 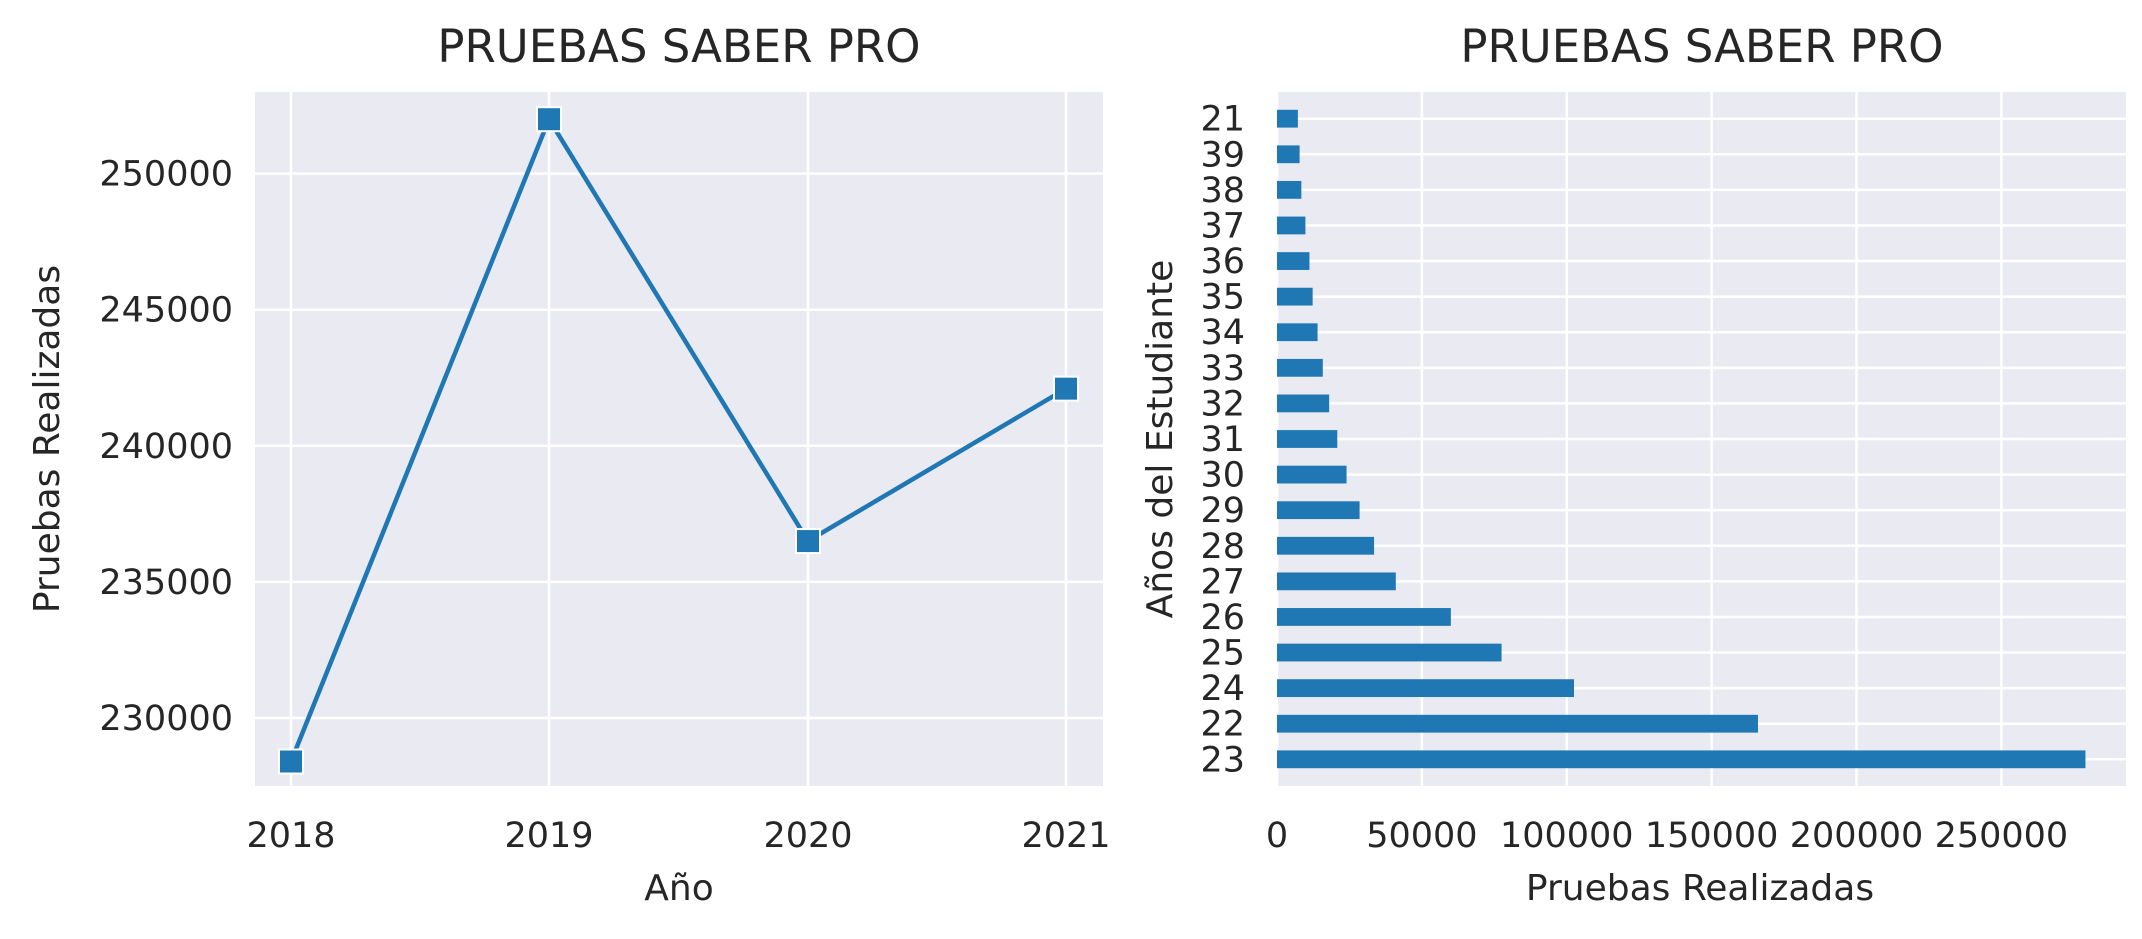 What do you see at coordinates (1222, 582) in the screenshot?
I see `bar-y-tick-label: 27` at bounding box center [1222, 582].